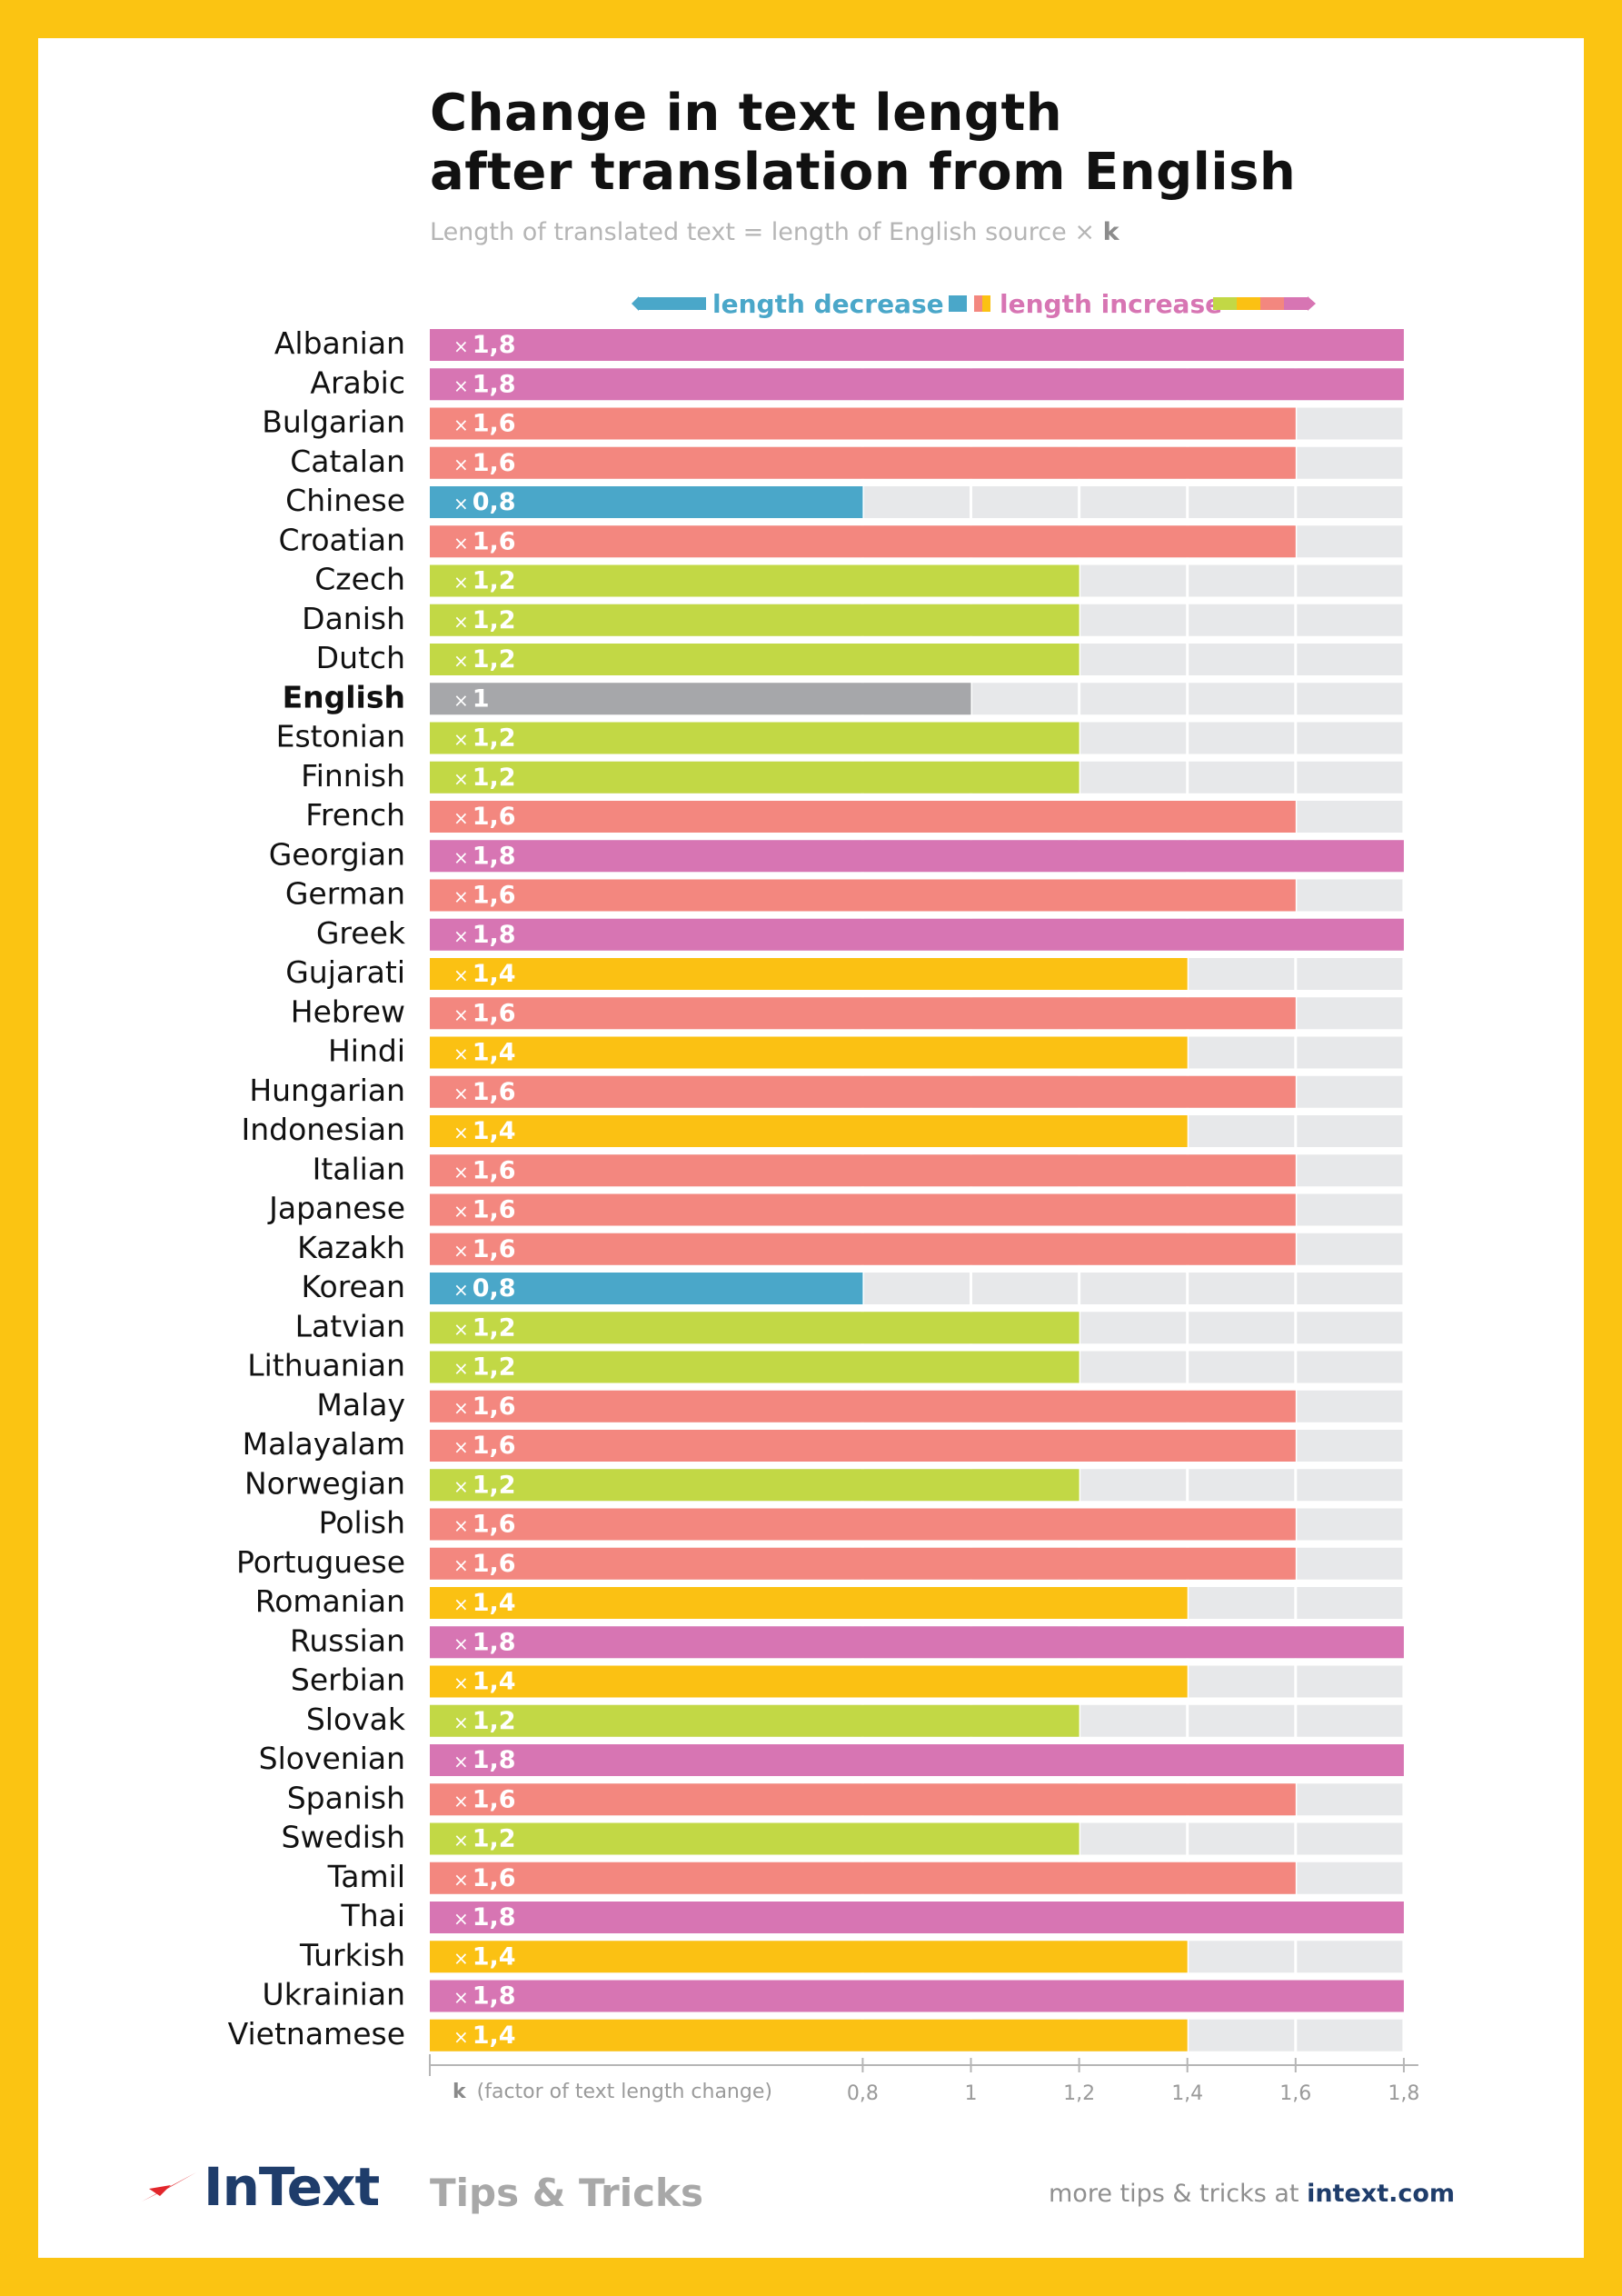 The height and width of the screenshot is (2296, 1622). I want to click on category-label: Hindi, so click(366, 1051).